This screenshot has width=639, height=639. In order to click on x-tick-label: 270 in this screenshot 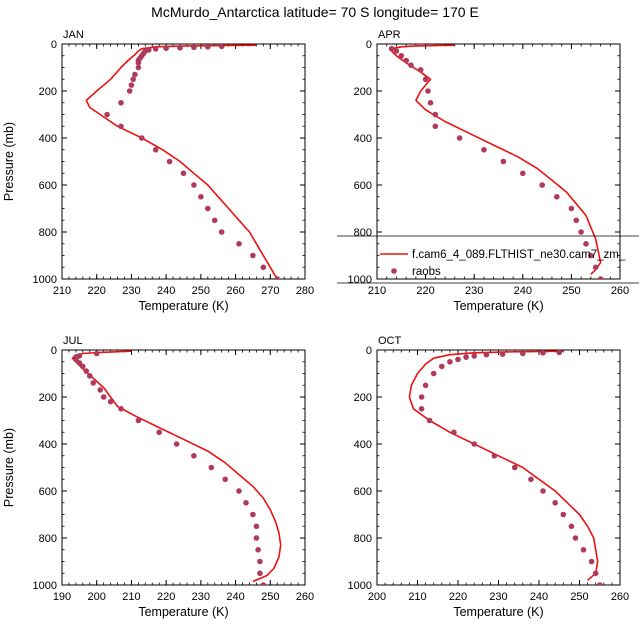, I will do `click(270, 291)`.